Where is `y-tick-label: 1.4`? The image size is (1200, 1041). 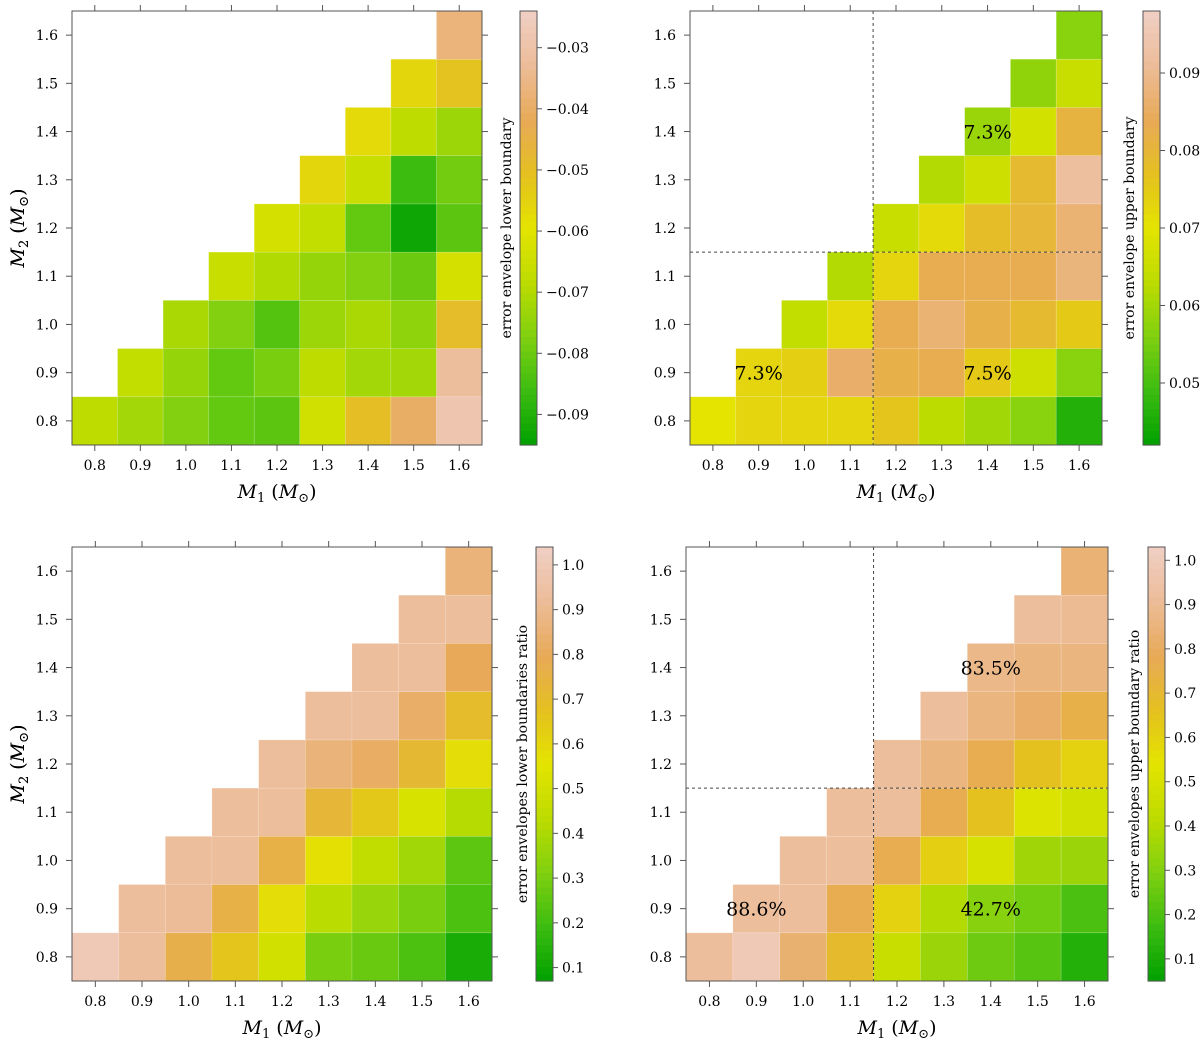
y-tick-label: 1.4 is located at coordinates (665, 133).